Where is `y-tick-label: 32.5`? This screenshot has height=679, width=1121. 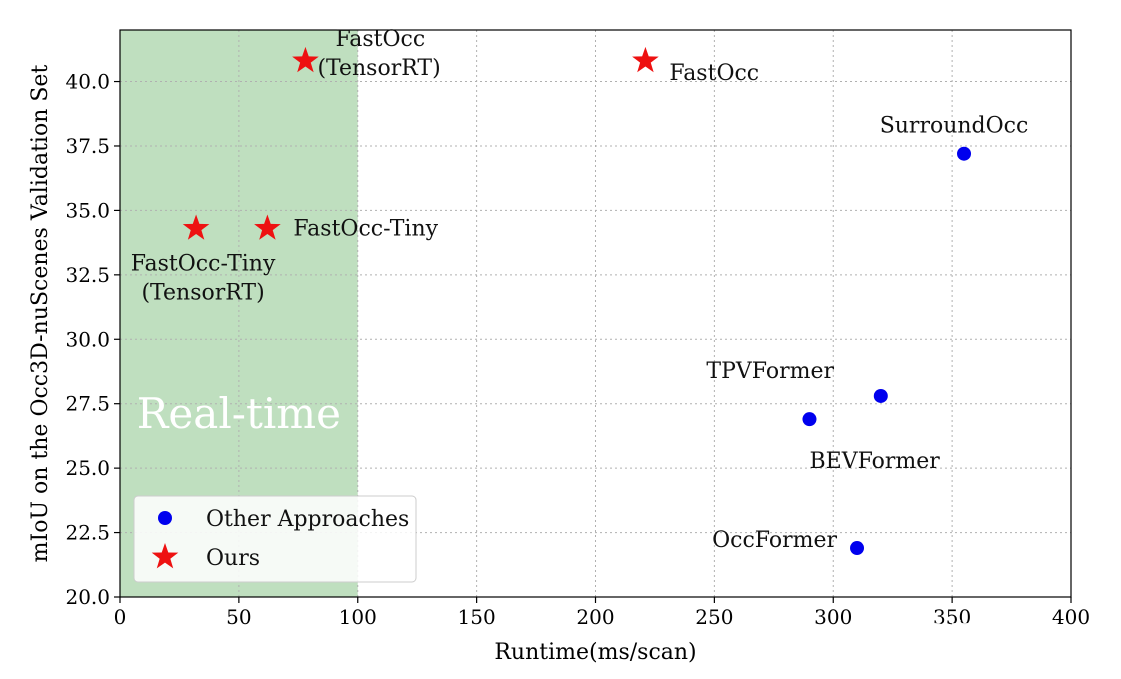 y-tick-label: 32.5 is located at coordinates (87, 275).